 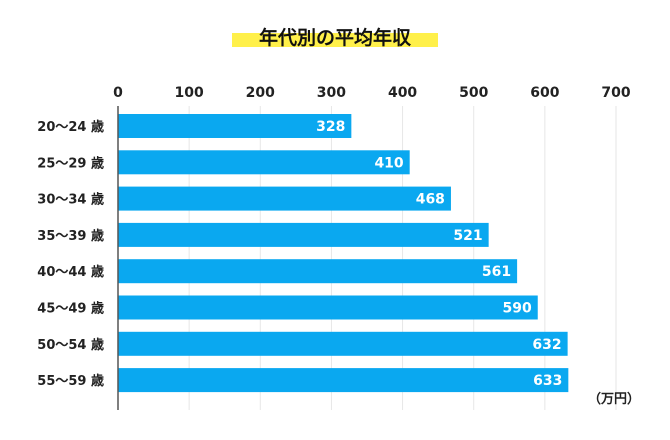 I want to click on x-tick-label: 500, so click(x=473, y=93).